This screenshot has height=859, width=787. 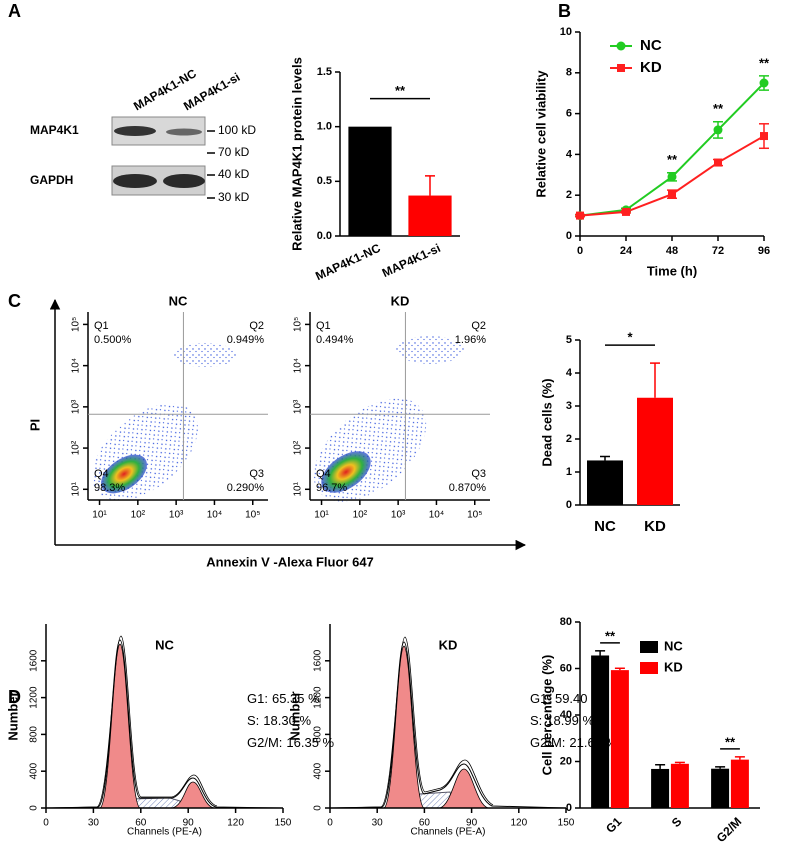 What do you see at coordinates (101, 326) in the screenshot?
I see `quadrant-name: Q1` at bounding box center [101, 326].